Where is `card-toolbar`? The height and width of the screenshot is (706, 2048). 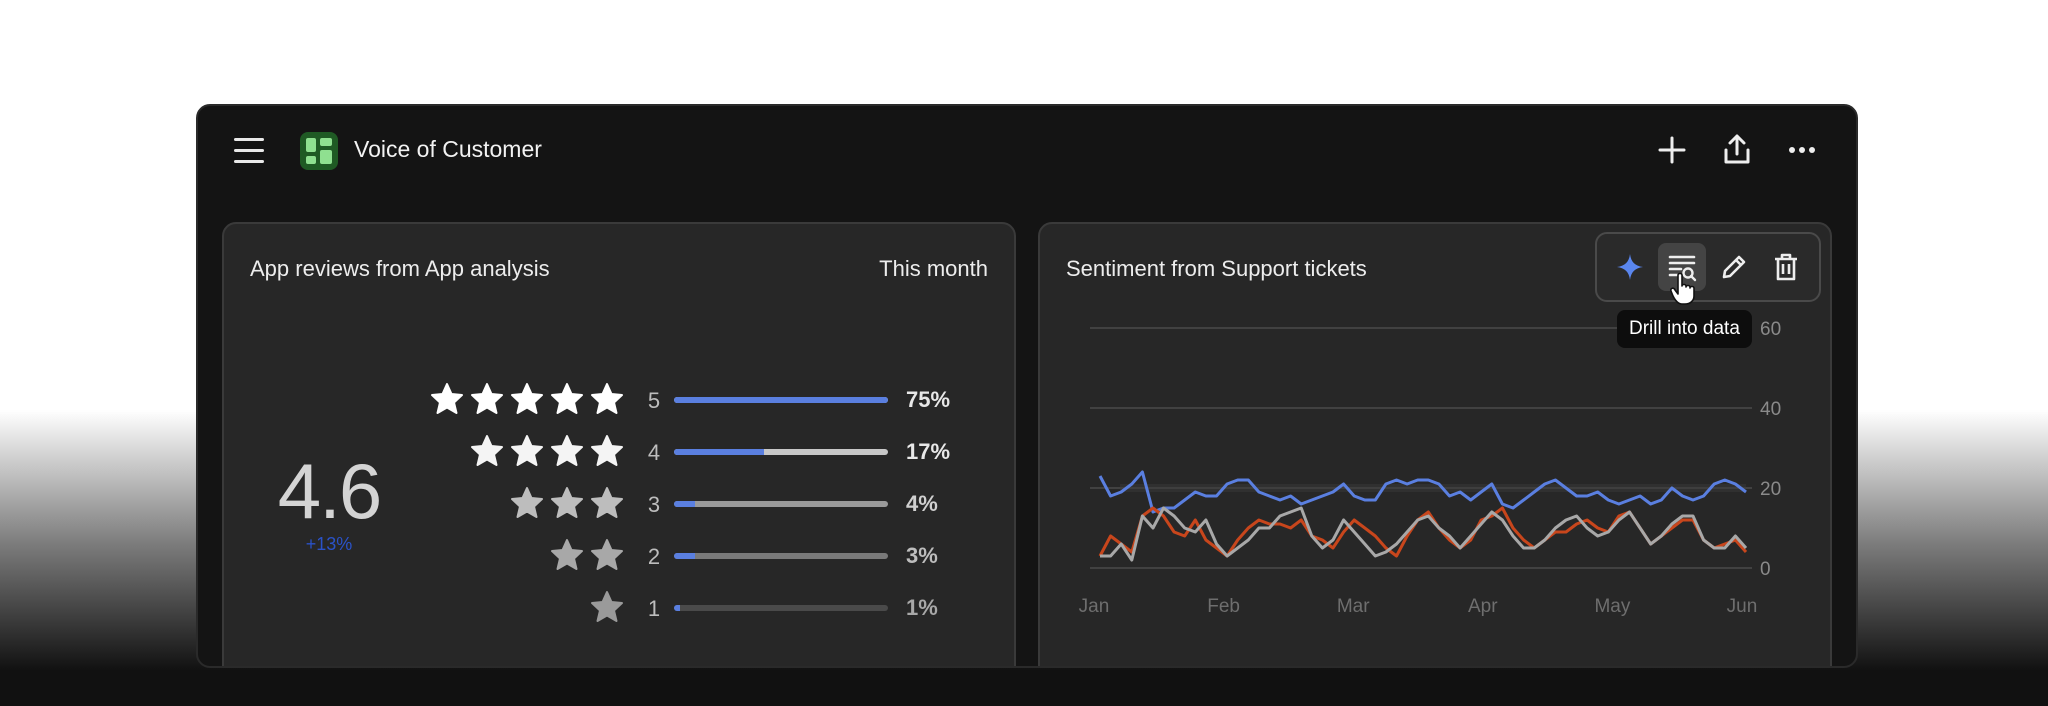
card-toolbar is located at coordinates (1708, 267).